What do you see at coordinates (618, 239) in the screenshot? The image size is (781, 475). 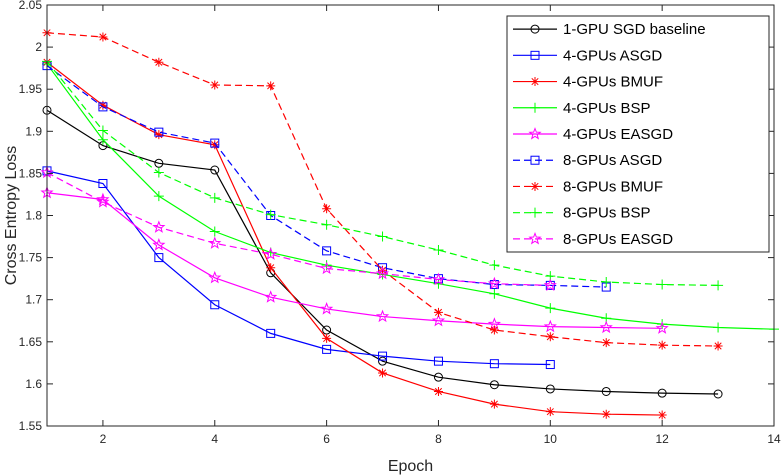 I see `legend-label-8-gpus-easgd: 8-GPUs EASGD` at bounding box center [618, 239].